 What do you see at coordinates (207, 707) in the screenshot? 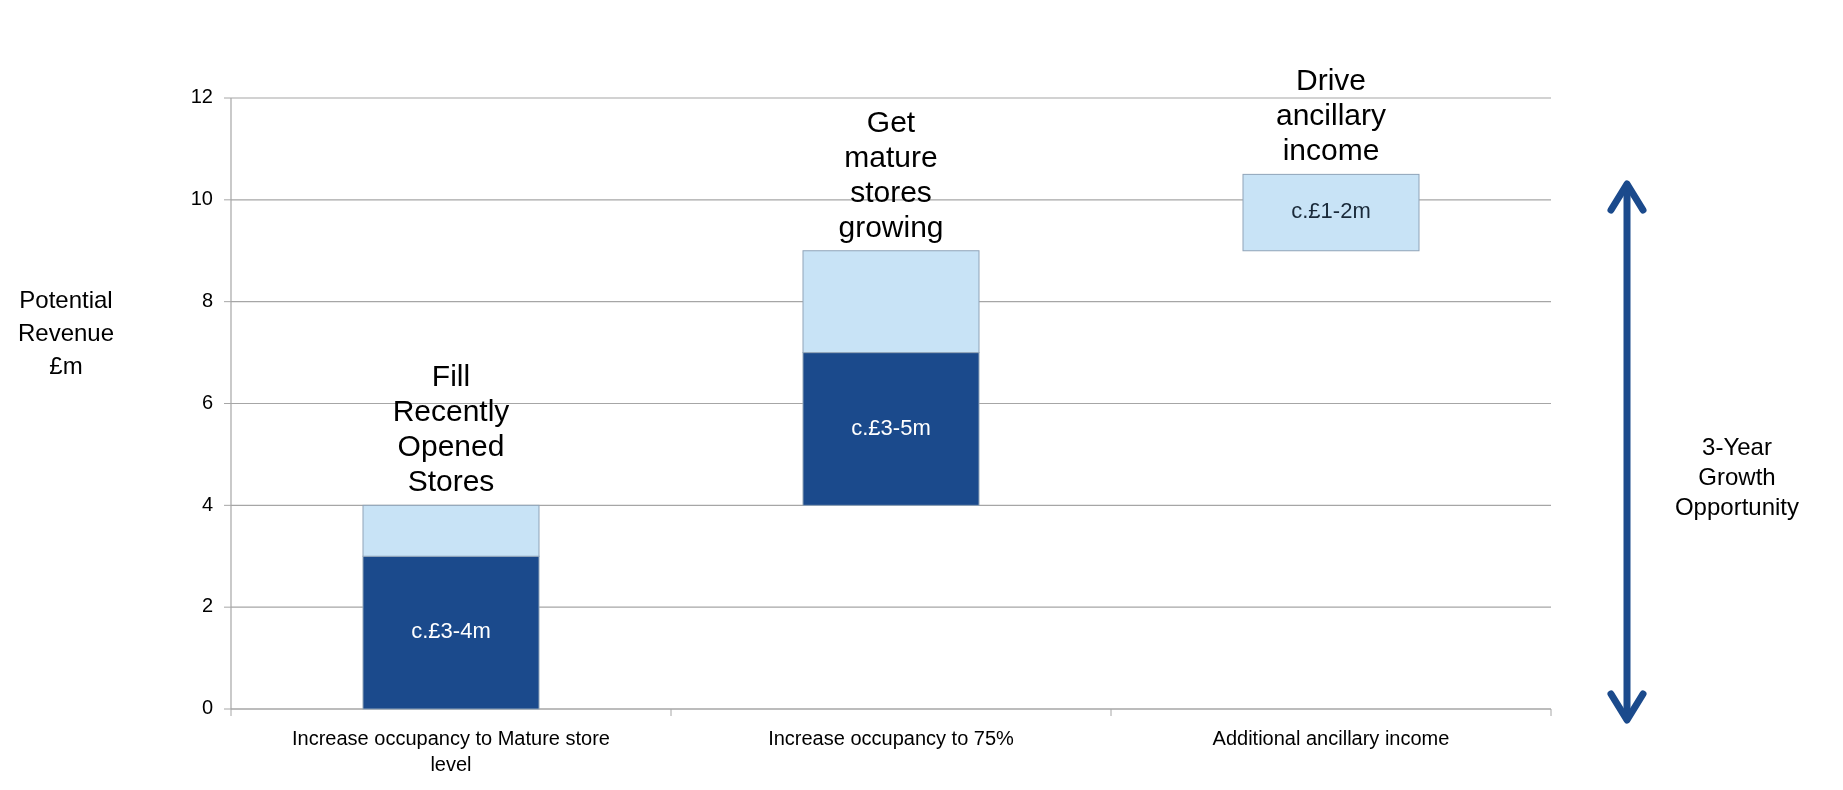
I see `y-tick-label: 0` at bounding box center [207, 707].